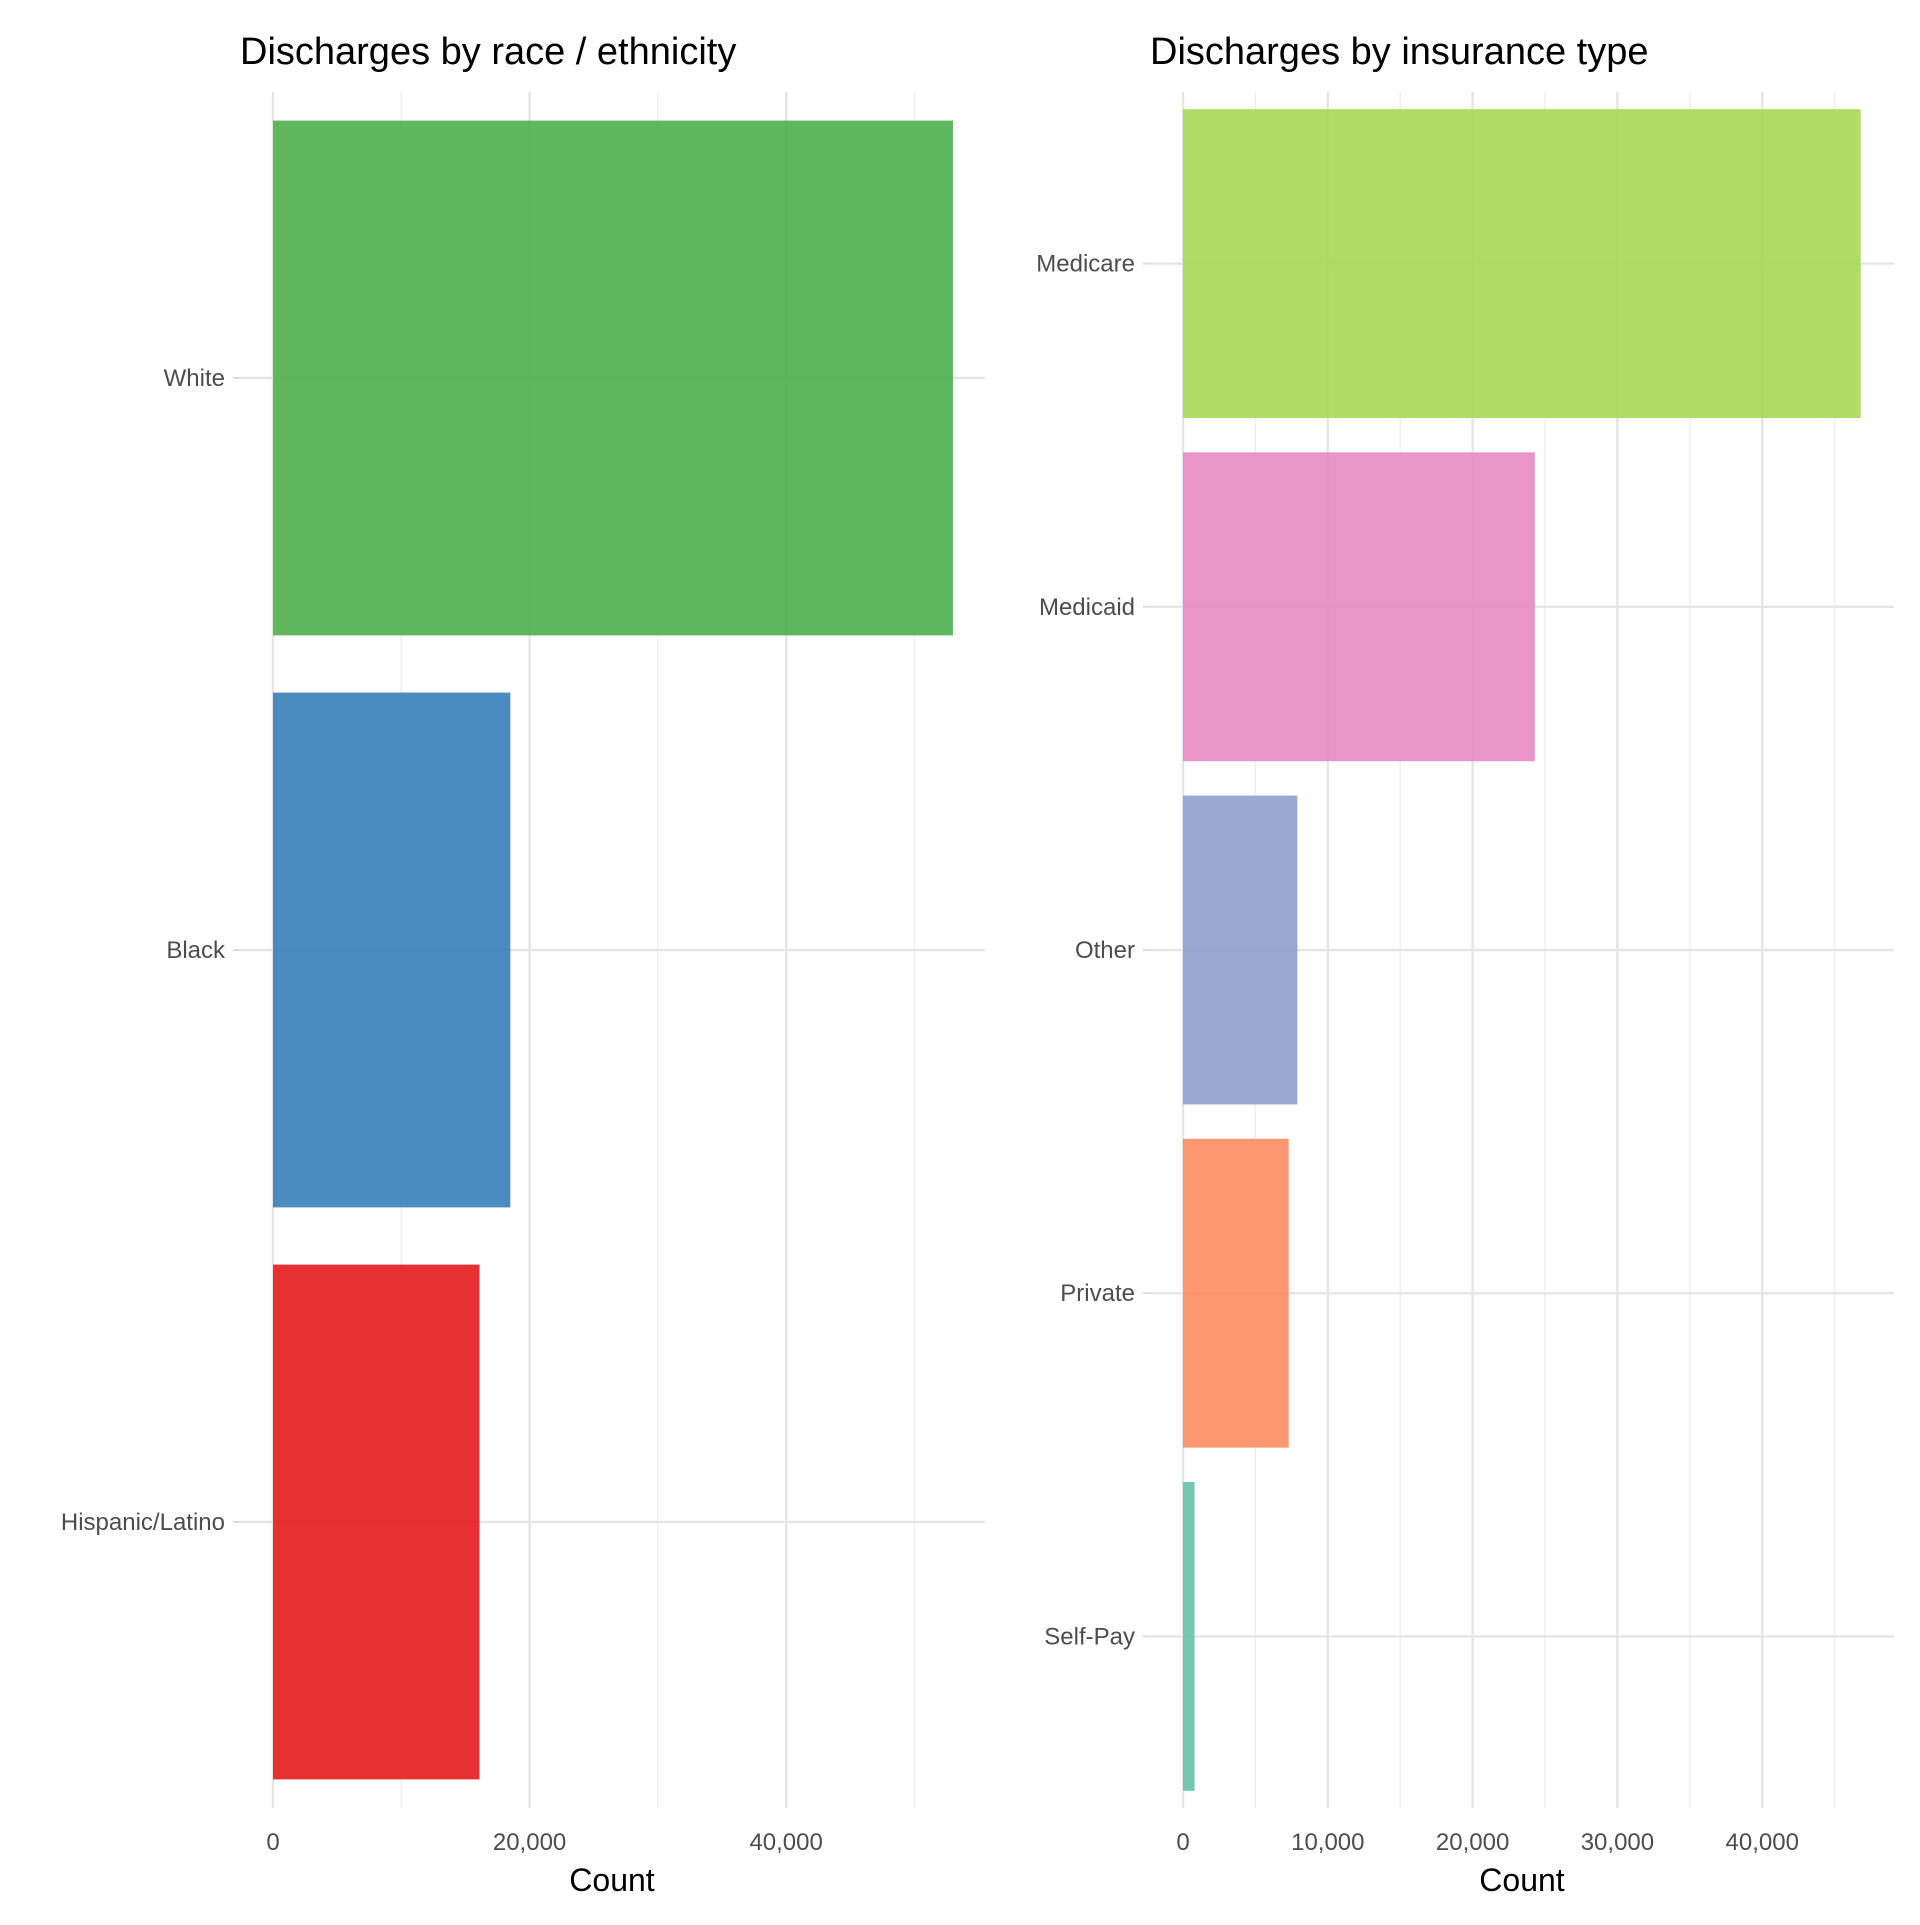 The height and width of the screenshot is (1925, 1920). Describe the element at coordinates (1182, 1842) in the screenshot. I see `insurance-x-tick-label: 0` at that location.